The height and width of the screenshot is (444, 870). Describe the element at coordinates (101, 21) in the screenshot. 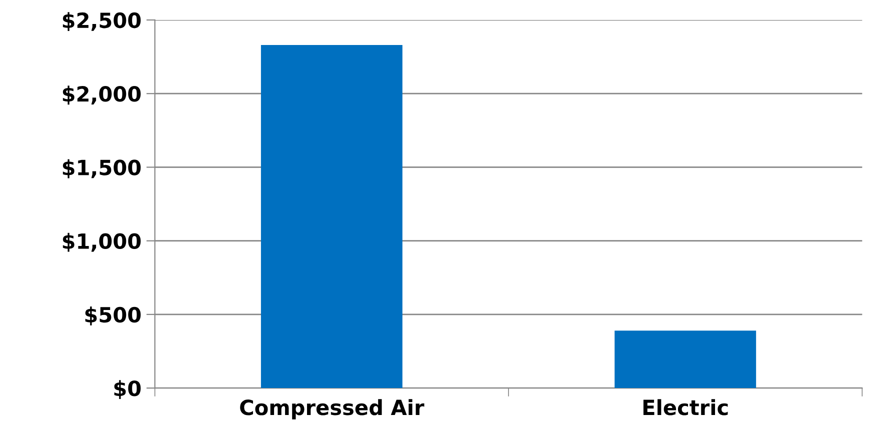

I see `y-tick-label: $2,500` at that location.